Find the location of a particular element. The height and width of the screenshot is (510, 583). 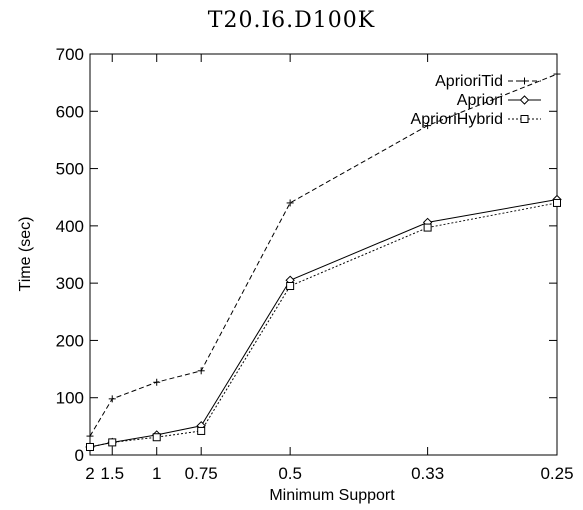

y-axis-label: Time (sec) is located at coordinates (25, 254).